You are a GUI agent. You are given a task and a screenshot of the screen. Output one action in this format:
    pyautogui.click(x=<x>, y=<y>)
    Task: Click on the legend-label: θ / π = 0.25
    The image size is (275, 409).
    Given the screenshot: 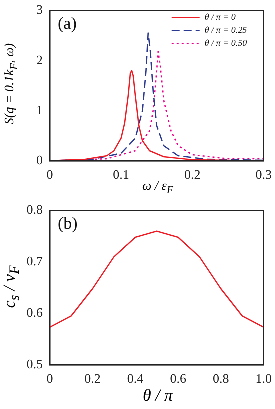 What is the action you would take?
    pyautogui.click(x=226, y=30)
    